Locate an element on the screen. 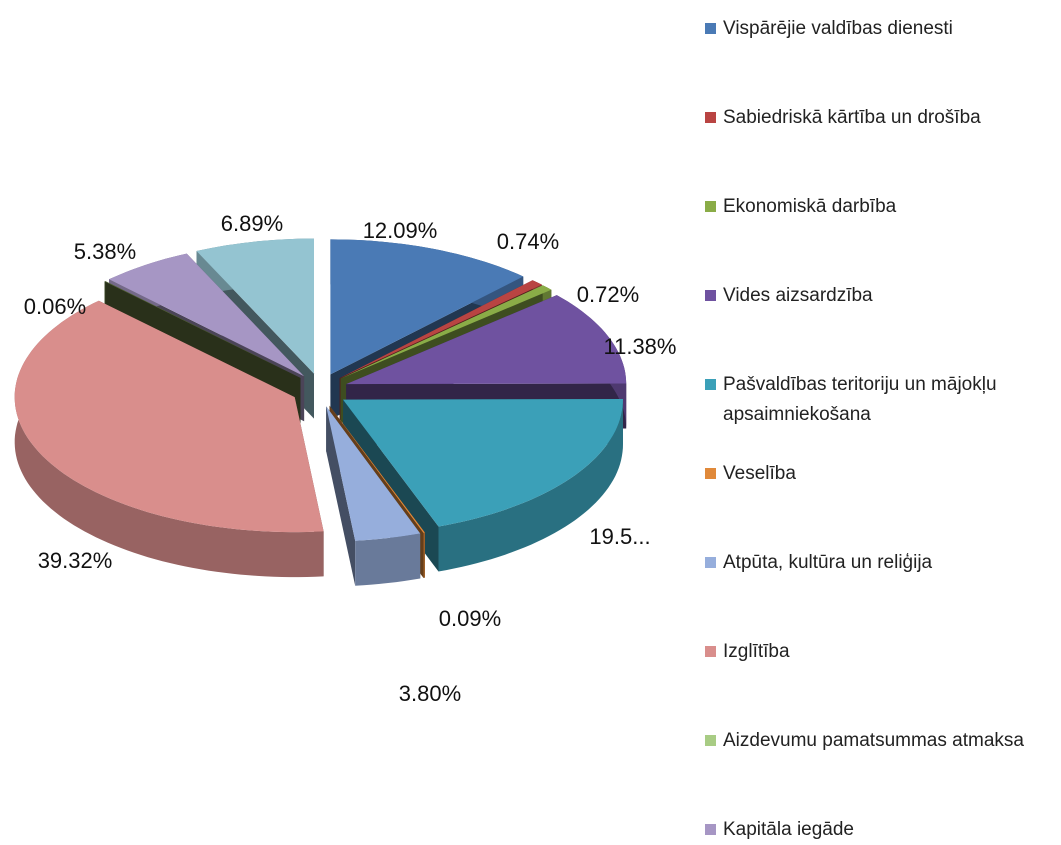  data-label: 0.72% is located at coordinates (608, 294).